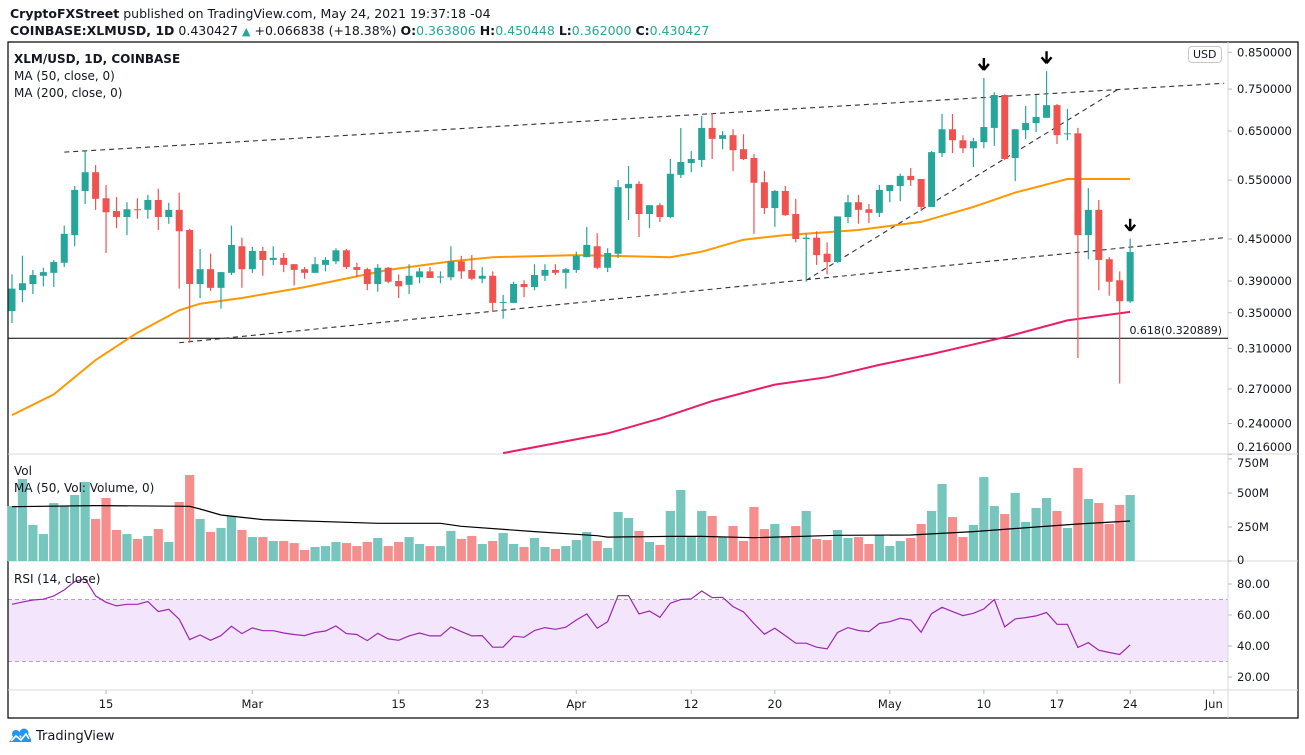 The image size is (1305, 755). What do you see at coordinates (691, 704) in the screenshot?
I see `time-axis-label: 12` at bounding box center [691, 704].